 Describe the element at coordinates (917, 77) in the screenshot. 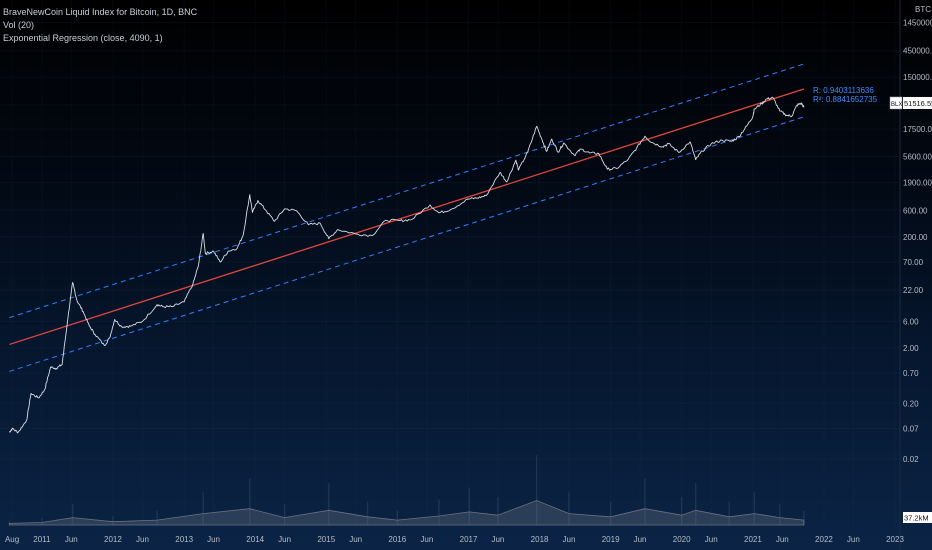

I see `y-tick-label: 150000.00` at that location.